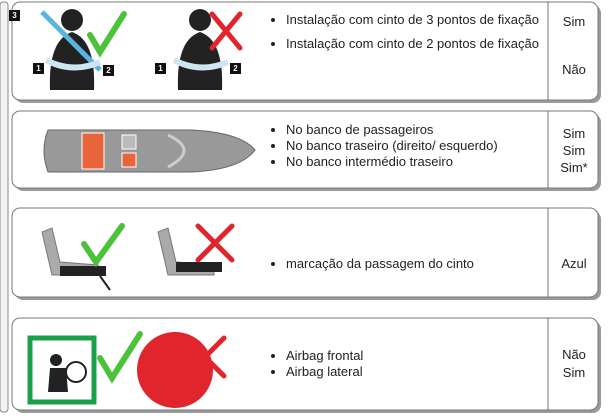  I want to click on bullet: Airbag lateral, so click(417, 372).